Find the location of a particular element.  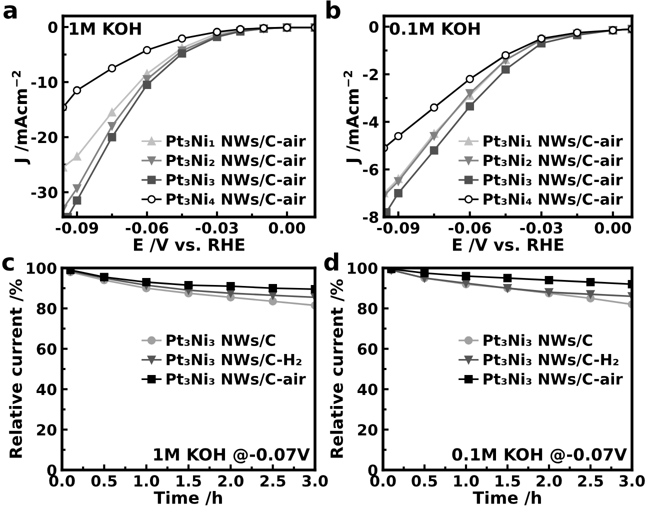

chart-title: a is located at coordinates (10, 12).